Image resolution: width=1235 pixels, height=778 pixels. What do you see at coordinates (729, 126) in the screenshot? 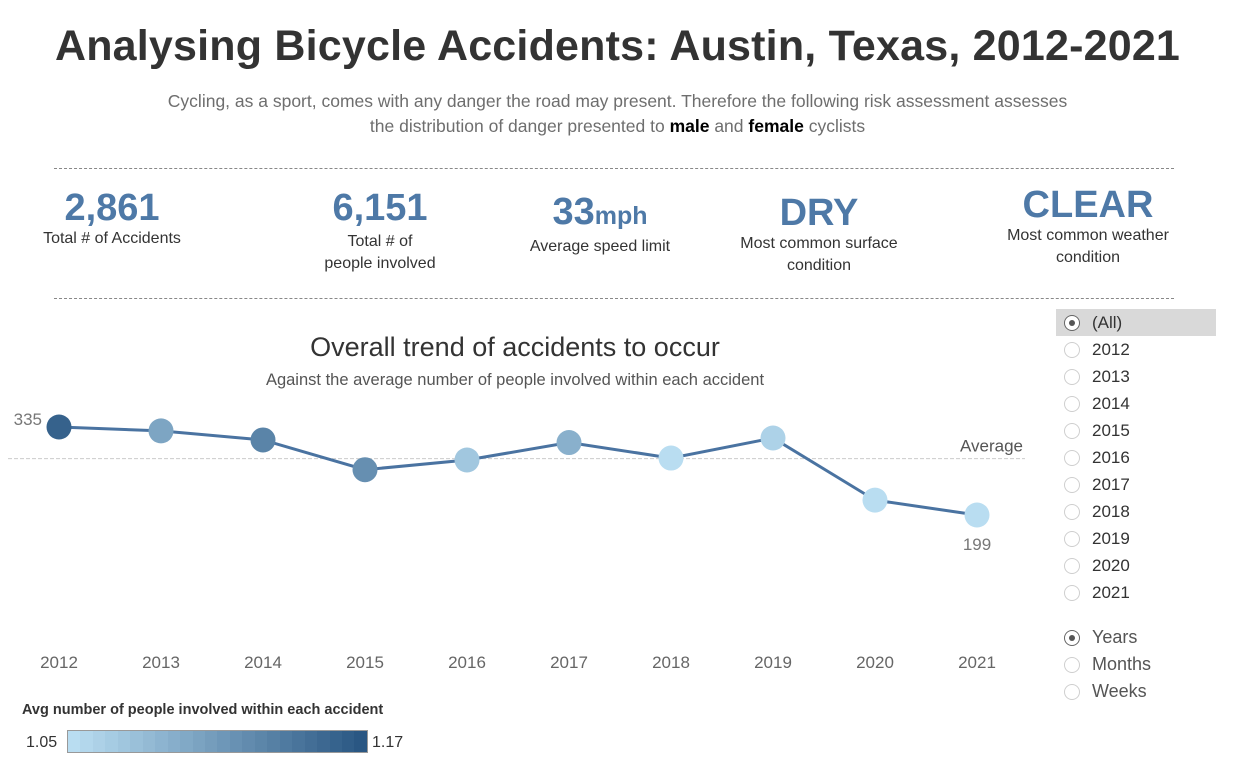
I see `subtitle-text: and` at bounding box center [729, 126].